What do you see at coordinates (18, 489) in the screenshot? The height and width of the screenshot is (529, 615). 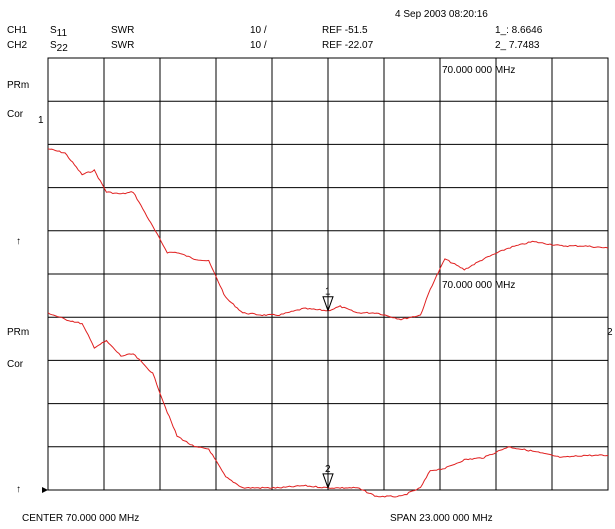 I see `ch2-ref-arrow: ↑` at bounding box center [18, 489].